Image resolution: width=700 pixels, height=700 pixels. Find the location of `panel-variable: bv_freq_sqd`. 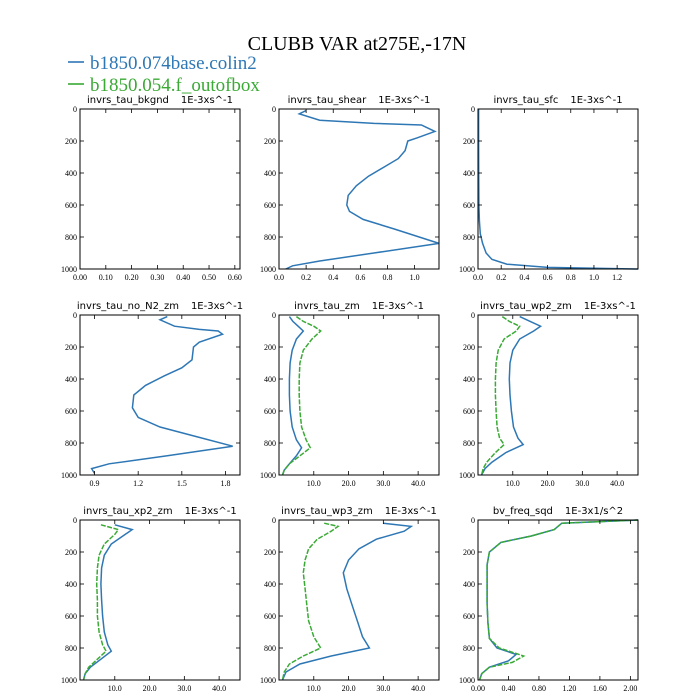

panel-variable: bv_freq_sqd is located at coordinates (523, 511).